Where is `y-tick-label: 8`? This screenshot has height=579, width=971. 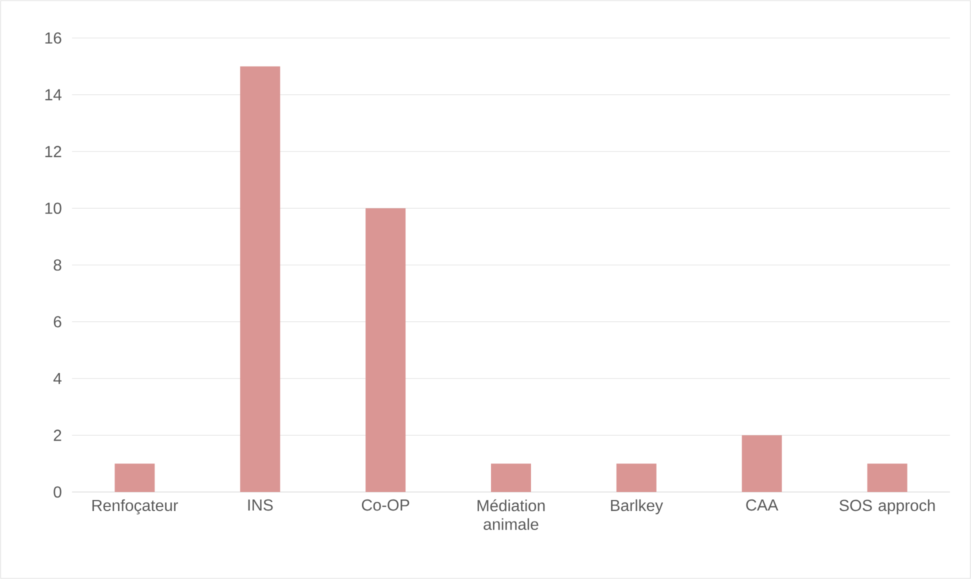
y-tick-label: 8 is located at coordinates (58, 265).